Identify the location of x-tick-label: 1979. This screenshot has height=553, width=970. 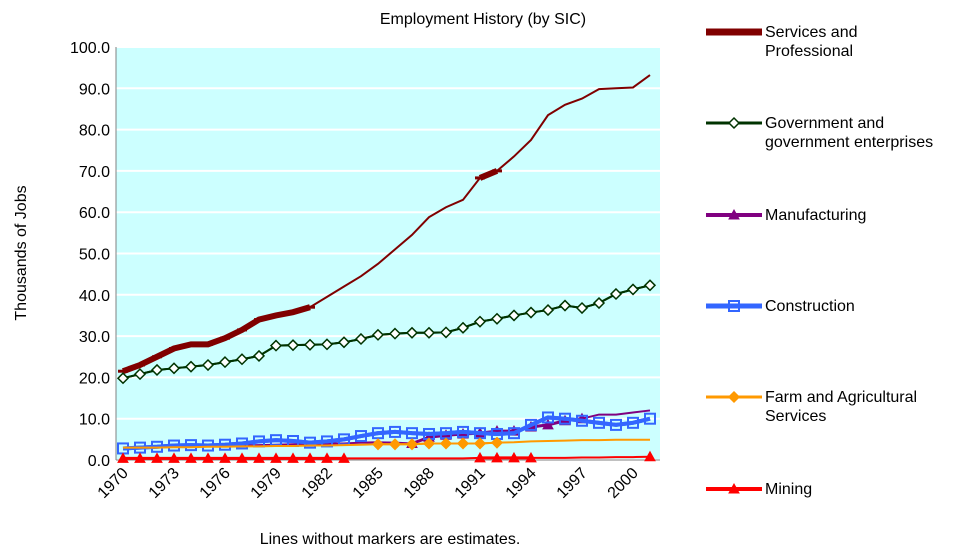
(266, 483).